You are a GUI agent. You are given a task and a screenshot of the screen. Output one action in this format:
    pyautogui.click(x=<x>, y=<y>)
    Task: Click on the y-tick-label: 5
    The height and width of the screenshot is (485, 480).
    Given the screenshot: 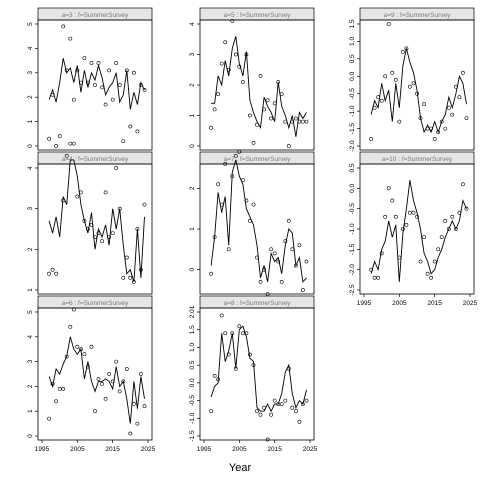 What is the action you would take?
    pyautogui.click(x=30, y=24)
    